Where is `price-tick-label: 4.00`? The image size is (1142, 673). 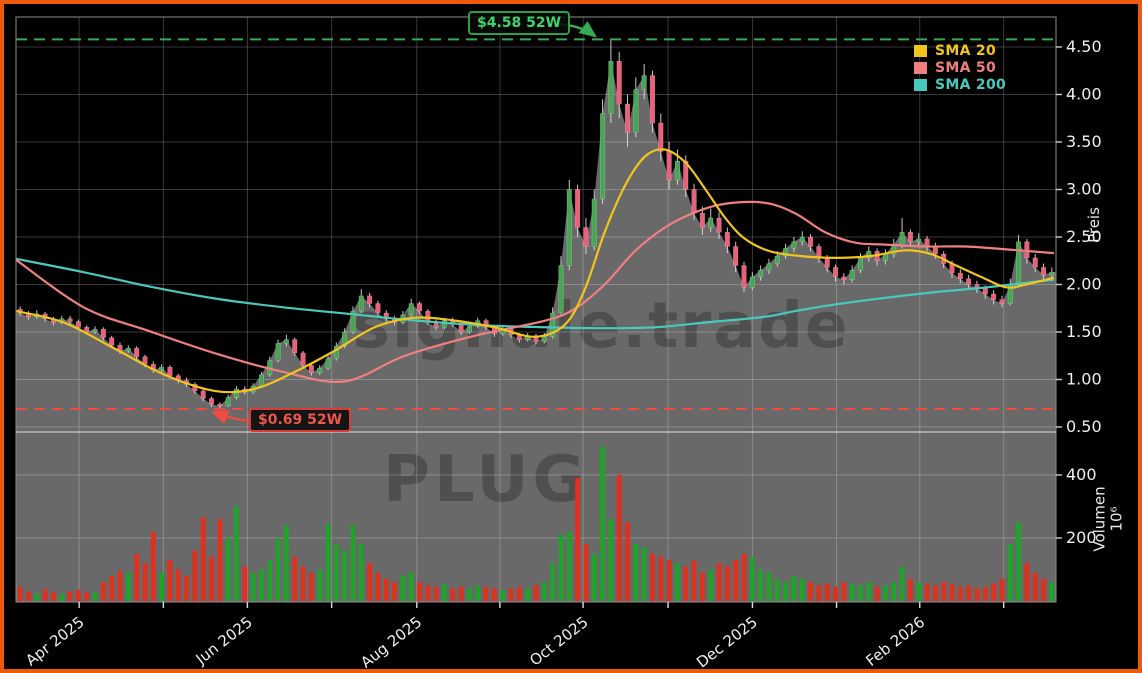 price-tick-label: 4.00 is located at coordinates (1084, 94).